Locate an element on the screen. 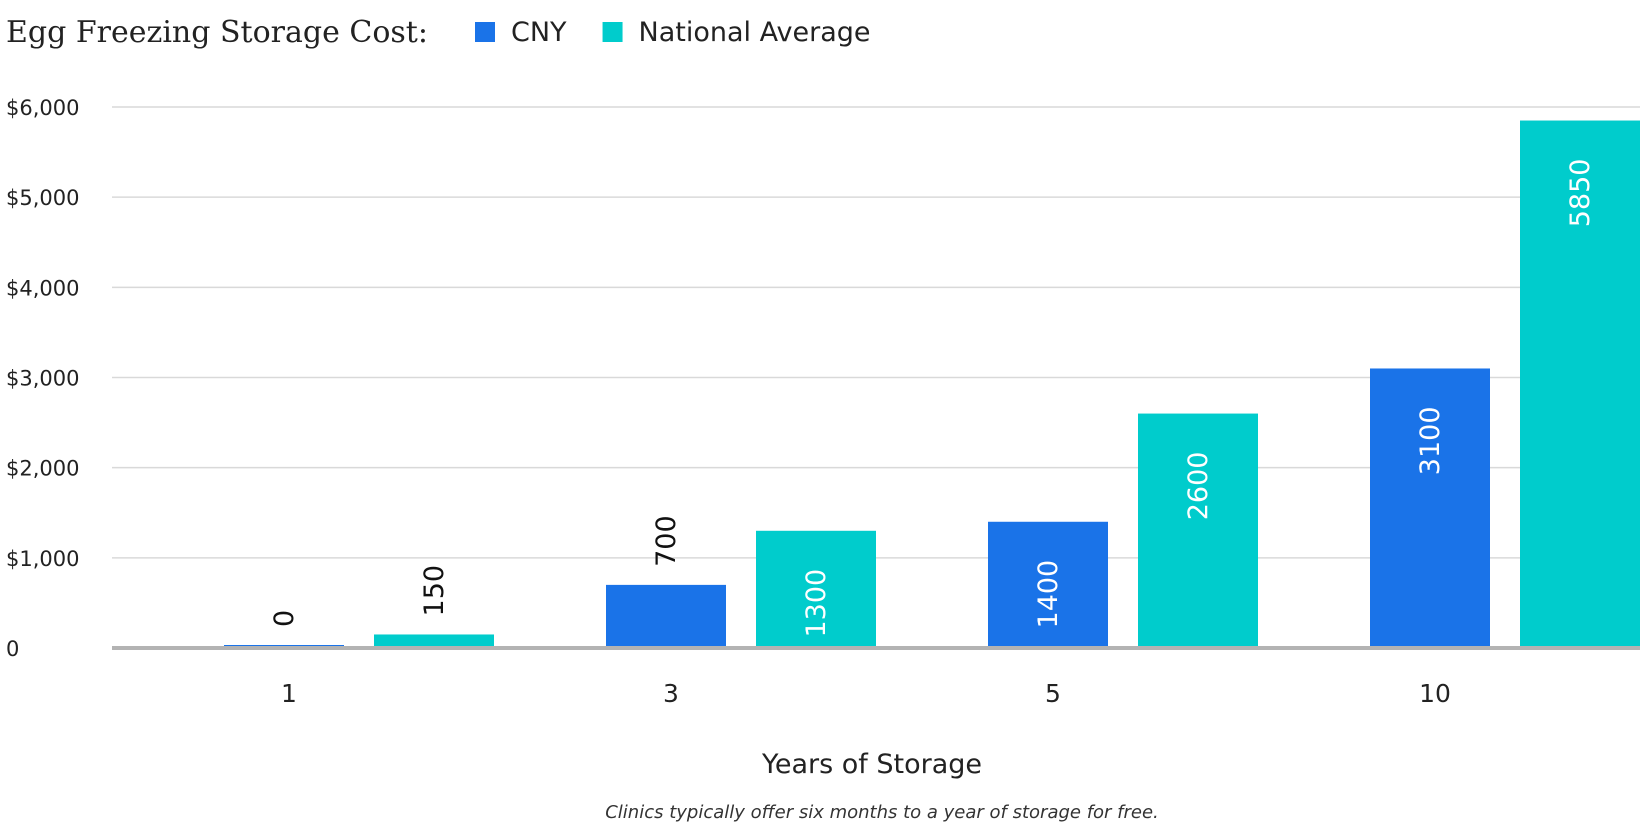 This screenshot has width=1640, height=838. y-tick-label: $2,000 is located at coordinates (42, 469).